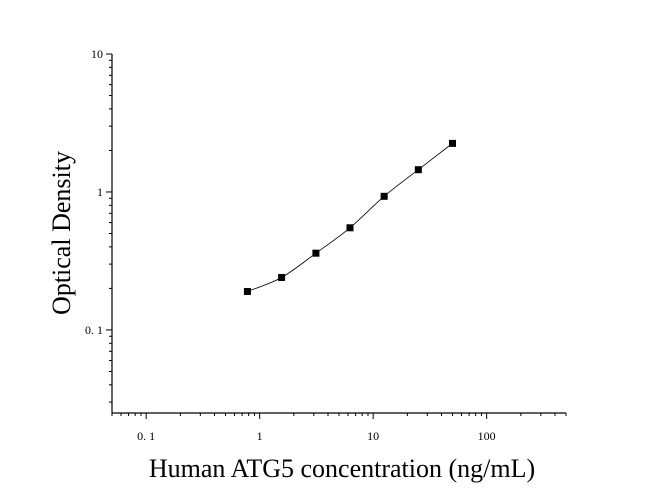 Image resolution: width=654 pixels, height=496 pixels. Describe the element at coordinates (342, 468) in the screenshot. I see `x-axis-title: Human ATG5 concentration (ng/mL)` at that location.